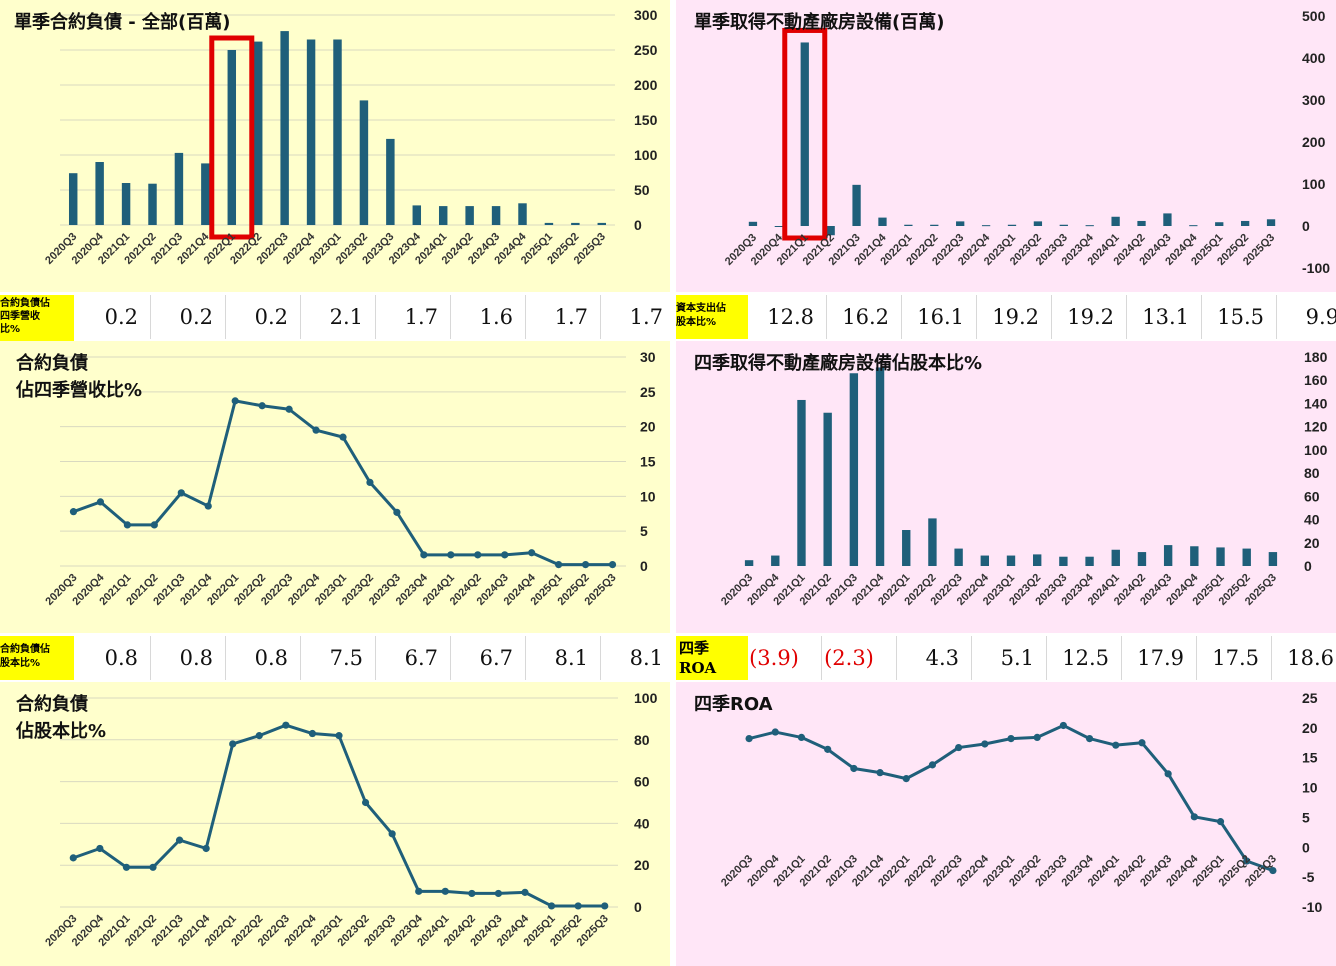 This screenshot has height=966, width=1336. Describe the element at coordinates (37, 318) in the screenshot. I see `strip-label: 合約負債佔 四季營收 比%` at that location.